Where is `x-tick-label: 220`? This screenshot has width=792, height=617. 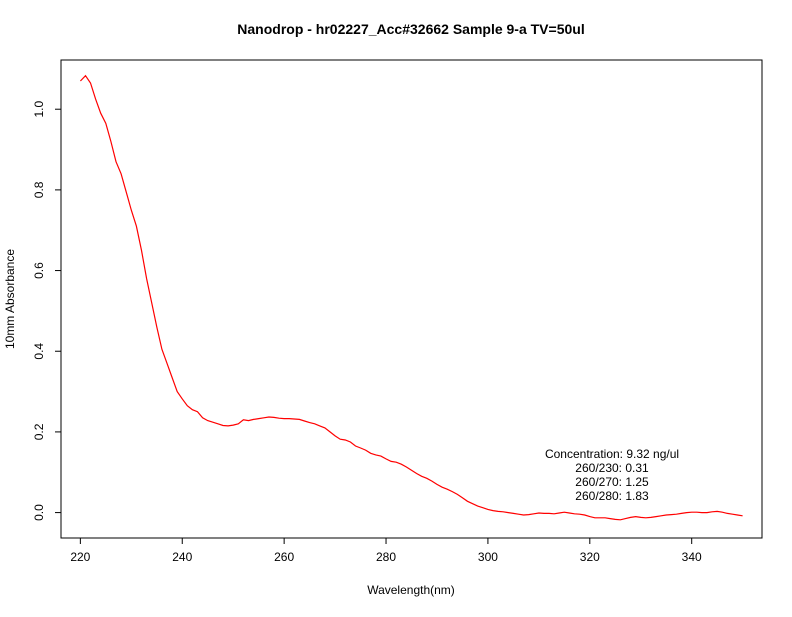 x-tick-label: 220 is located at coordinates (80, 557).